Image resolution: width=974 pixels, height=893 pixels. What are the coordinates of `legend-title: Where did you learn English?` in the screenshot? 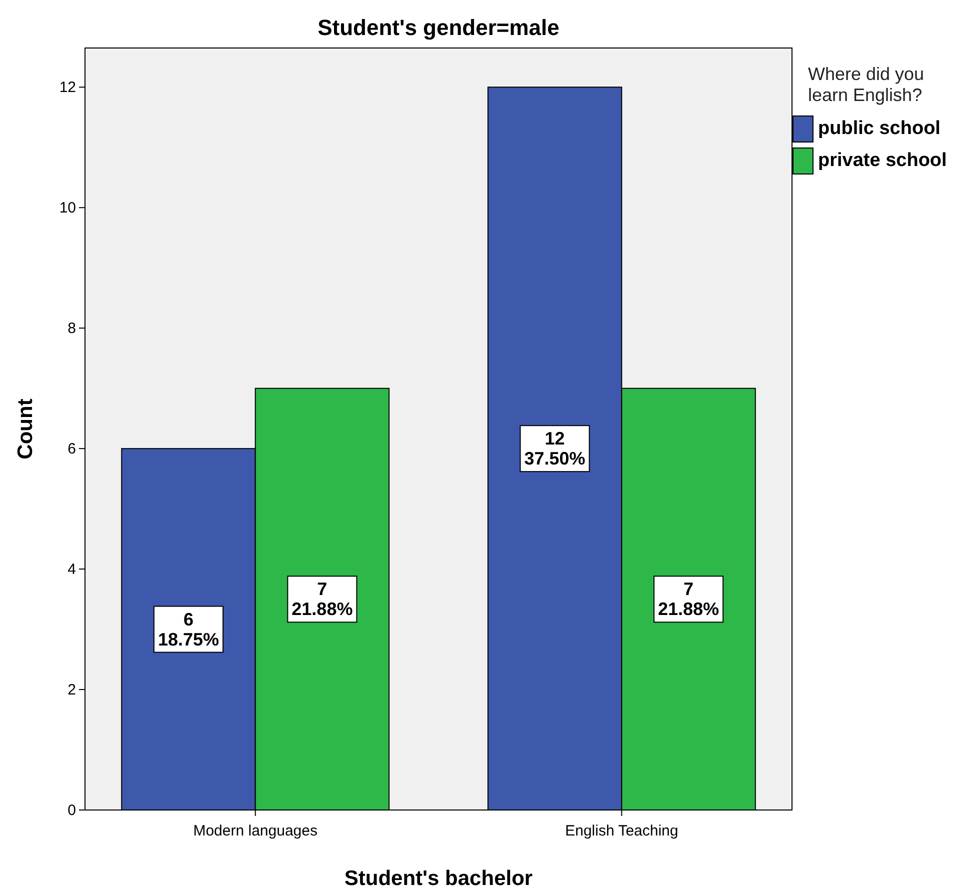 It's located at (866, 84).